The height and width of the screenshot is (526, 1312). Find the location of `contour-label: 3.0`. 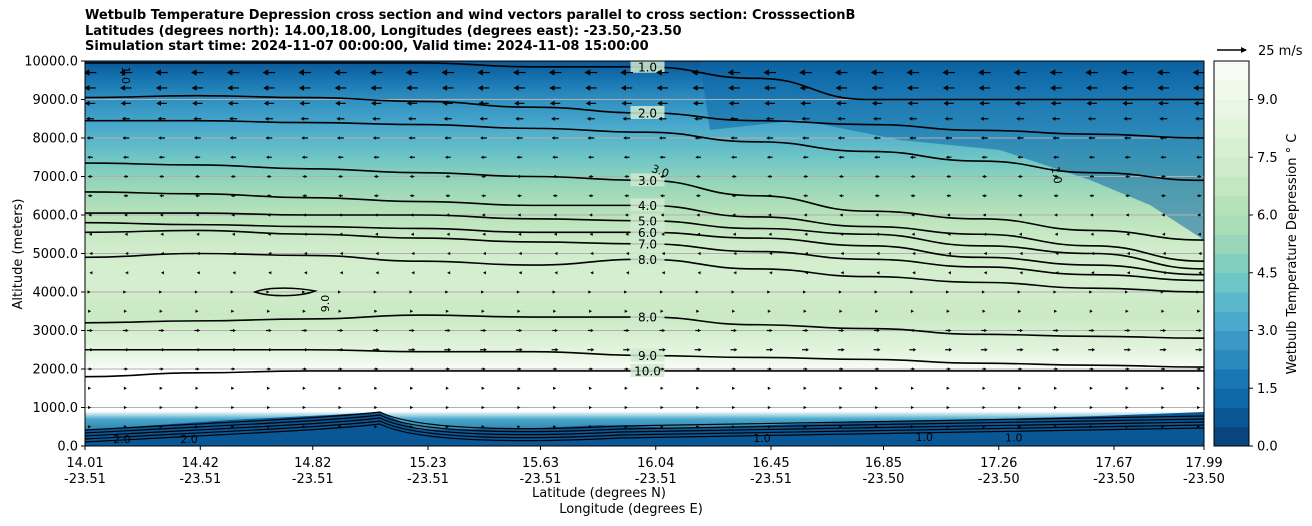

contour-label: 3.0 is located at coordinates (647, 181).